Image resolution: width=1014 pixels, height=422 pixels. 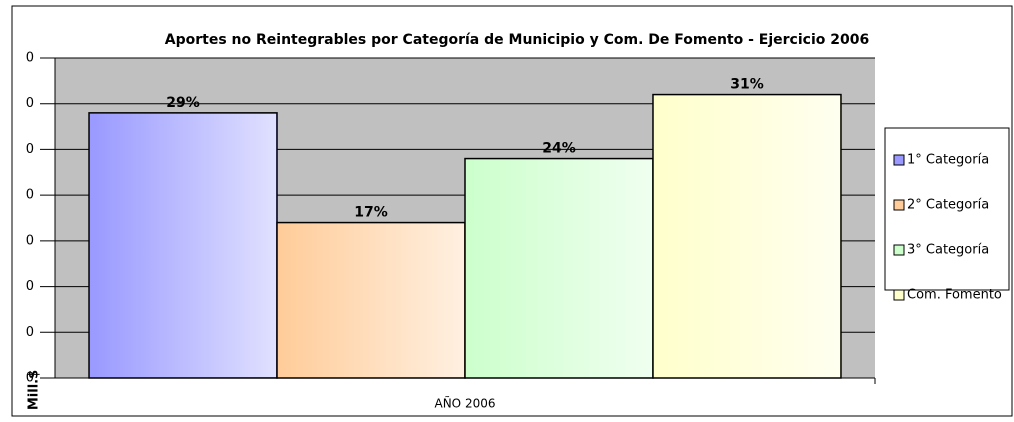 What do you see at coordinates (559, 149) in the screenshot?
I see `data-label: 24%` at bounding box center [559, 149].